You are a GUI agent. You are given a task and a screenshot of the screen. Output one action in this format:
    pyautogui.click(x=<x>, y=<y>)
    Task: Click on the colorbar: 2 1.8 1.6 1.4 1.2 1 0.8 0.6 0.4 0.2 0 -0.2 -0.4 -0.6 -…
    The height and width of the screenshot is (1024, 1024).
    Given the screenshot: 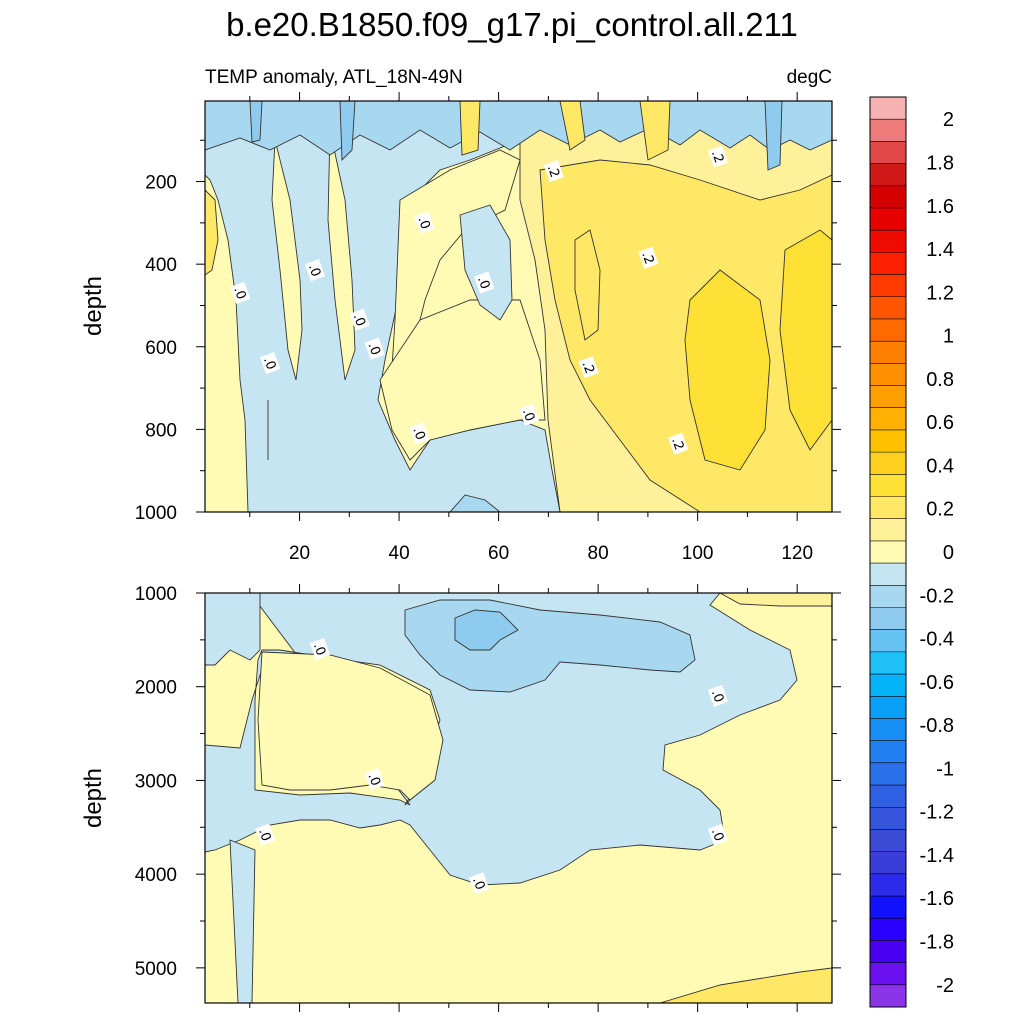 What is the action you would take?
    pyautogui.click(x=911, y=552)
    